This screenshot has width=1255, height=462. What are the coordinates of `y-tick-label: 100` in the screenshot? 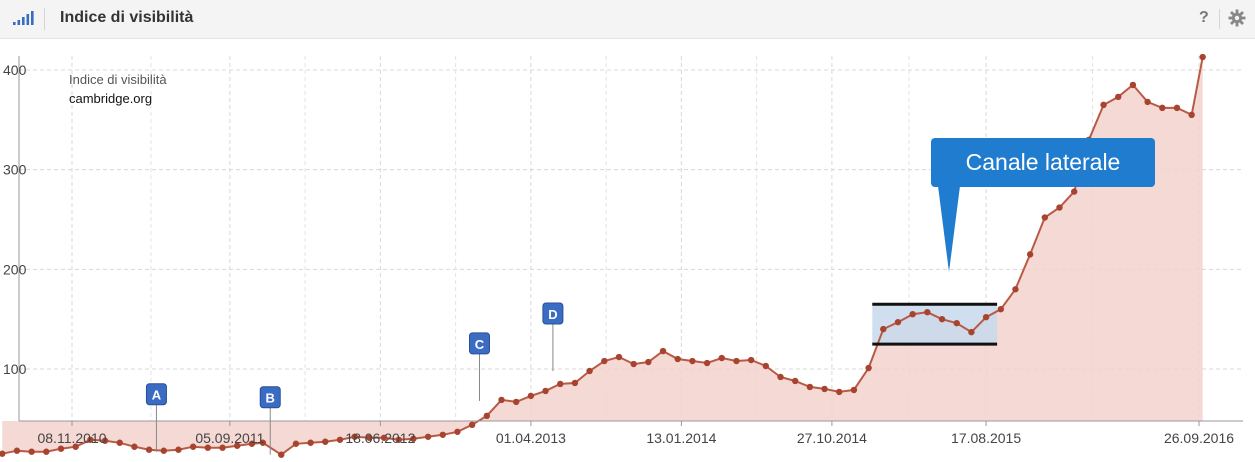 It's located at (15, 369).